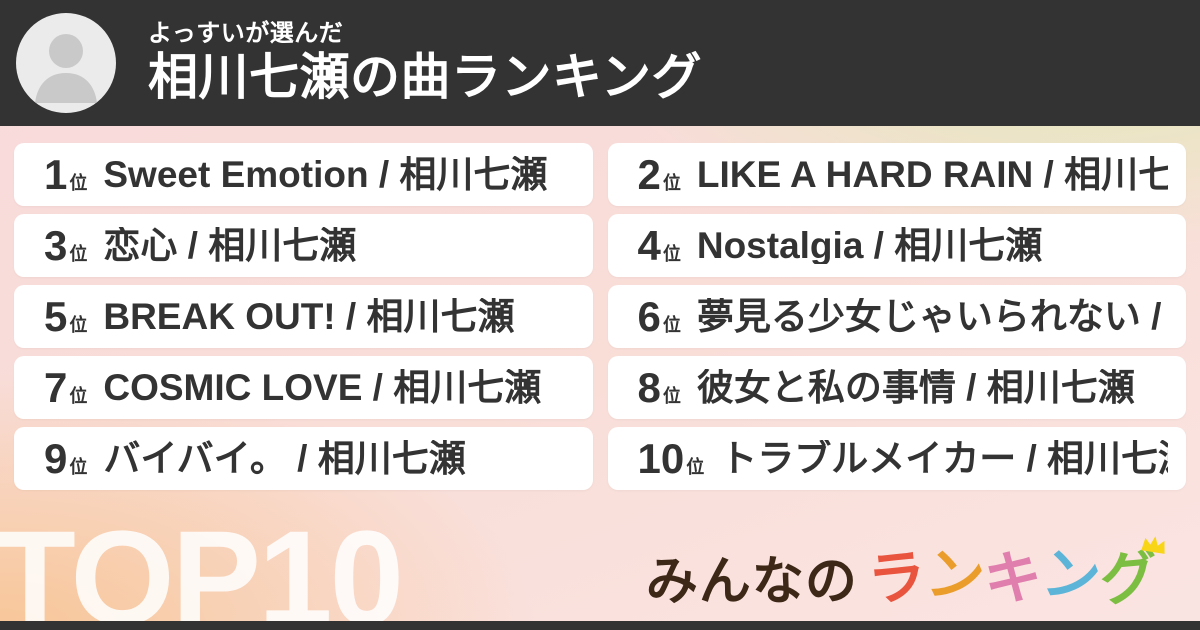 The height and width of the screenshot is (630, 1200). Describe the element at coordinates (725, 582) in the screenshot. I see `logo-char: ん` at that location.